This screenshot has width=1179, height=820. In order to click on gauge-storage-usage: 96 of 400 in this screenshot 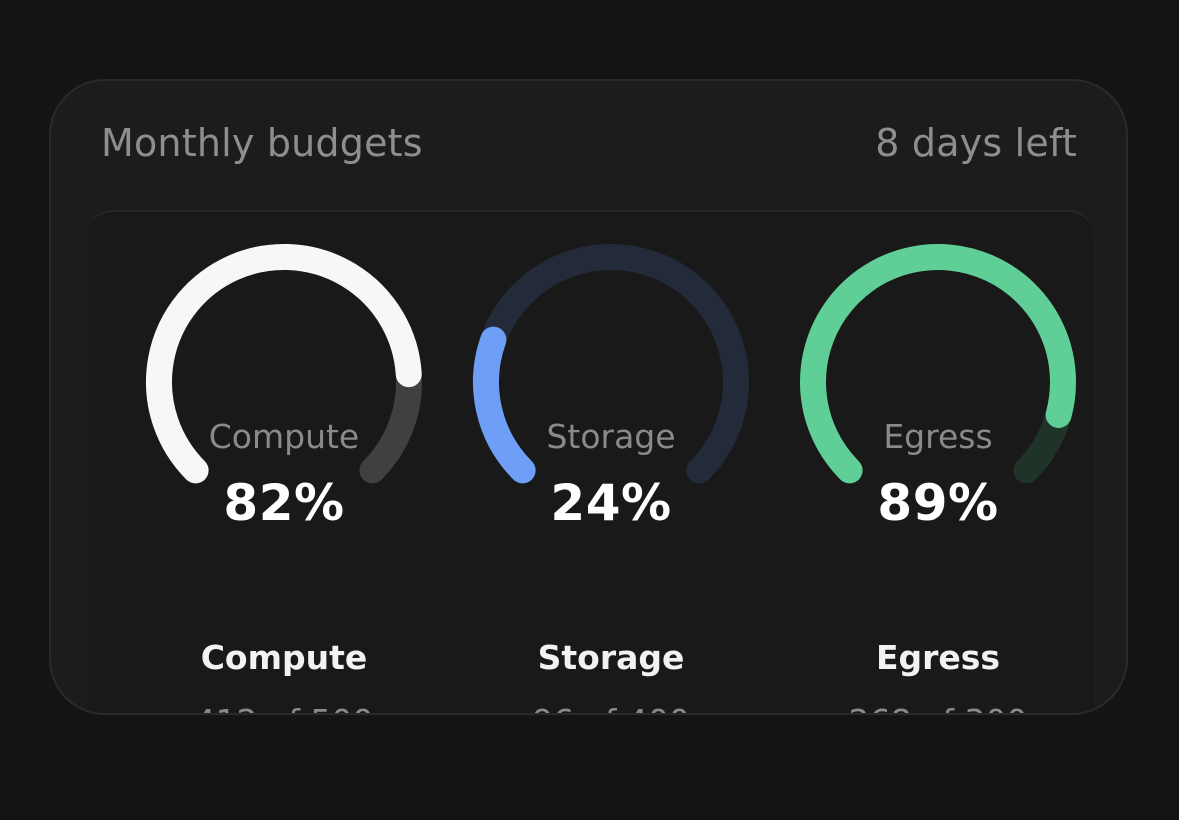, I will do `click(611, 707)`.